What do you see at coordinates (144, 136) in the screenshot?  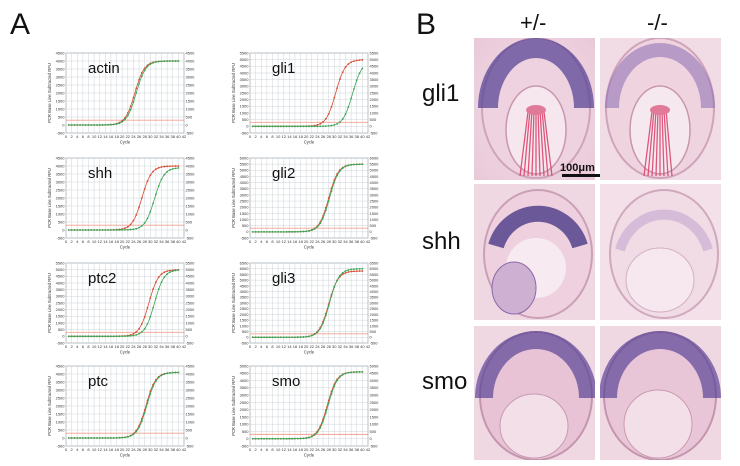 I see `x-tick-label: 28` at bounding box center [144, 136].